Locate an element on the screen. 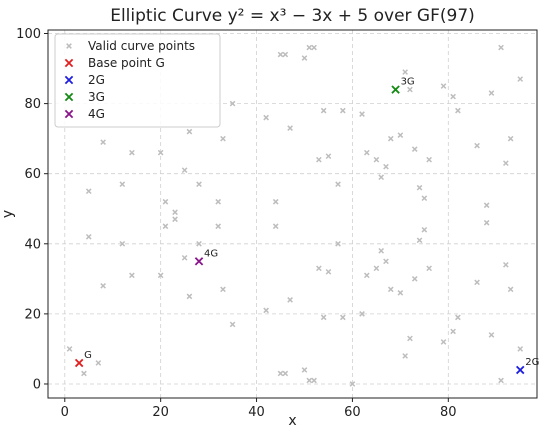 The image size is (550, 432). point-annotation: 3G is located at coordinates (408, 82).